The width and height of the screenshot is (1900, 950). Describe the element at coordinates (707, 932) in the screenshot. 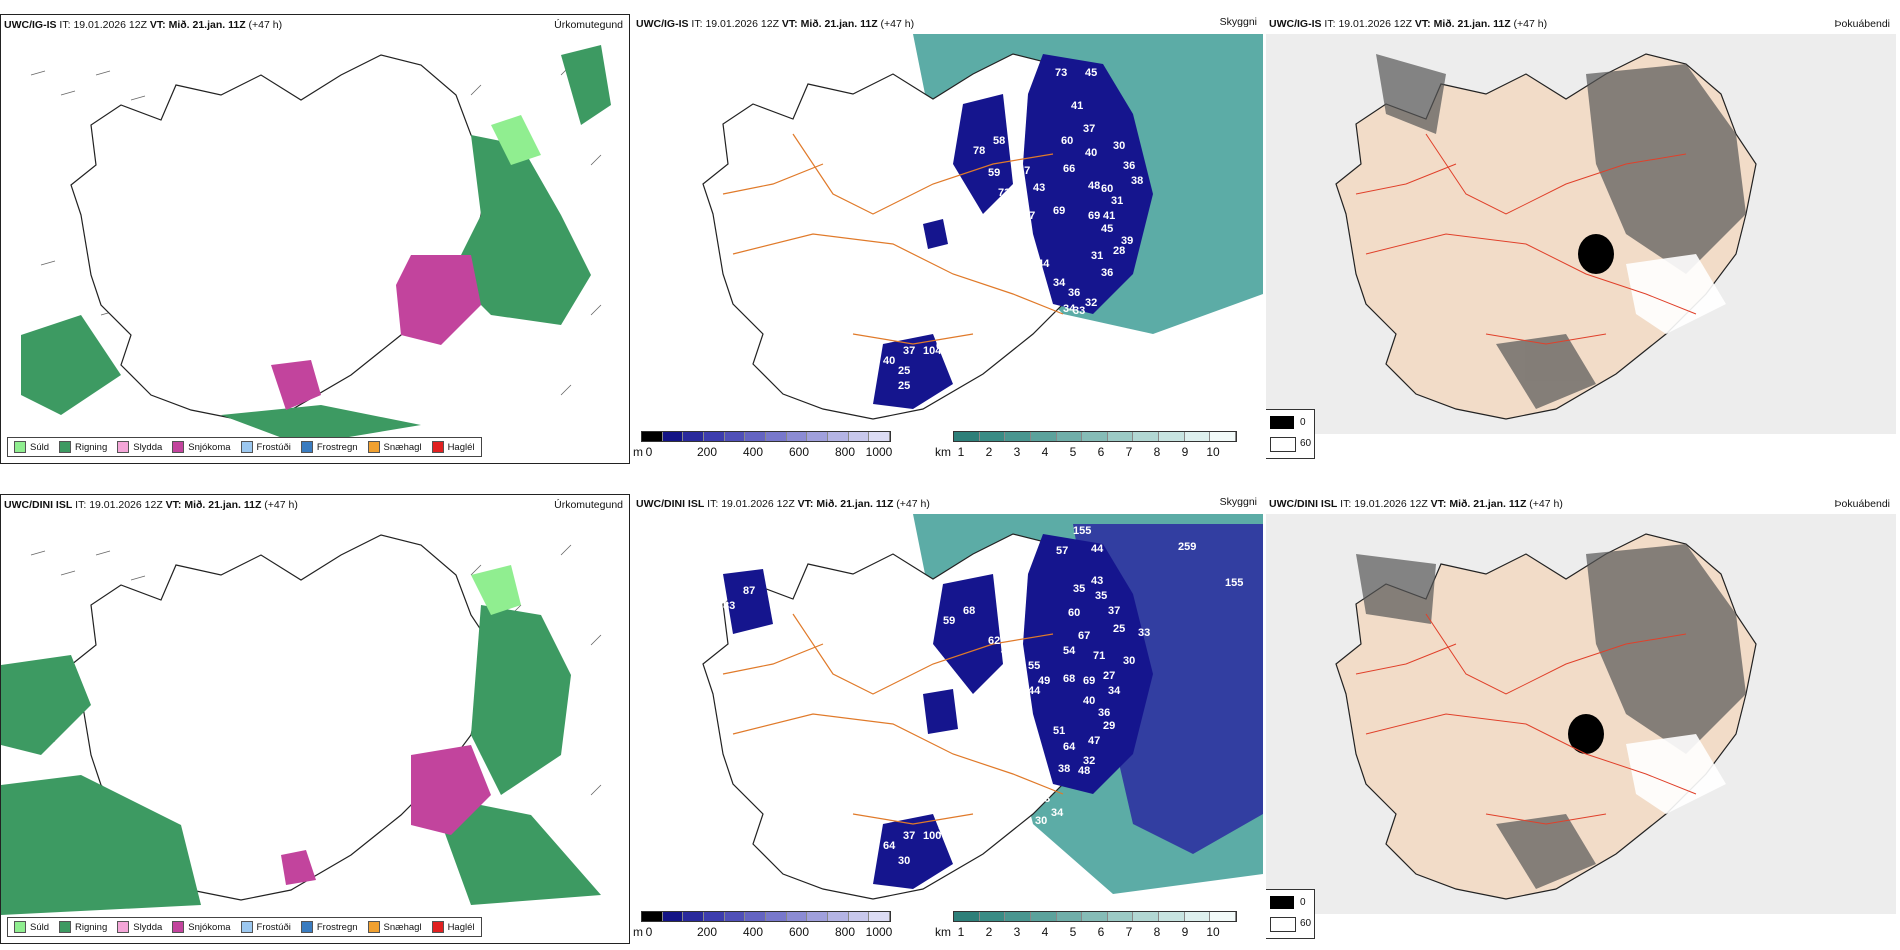

I see `elevation-tick: 200` at that location.